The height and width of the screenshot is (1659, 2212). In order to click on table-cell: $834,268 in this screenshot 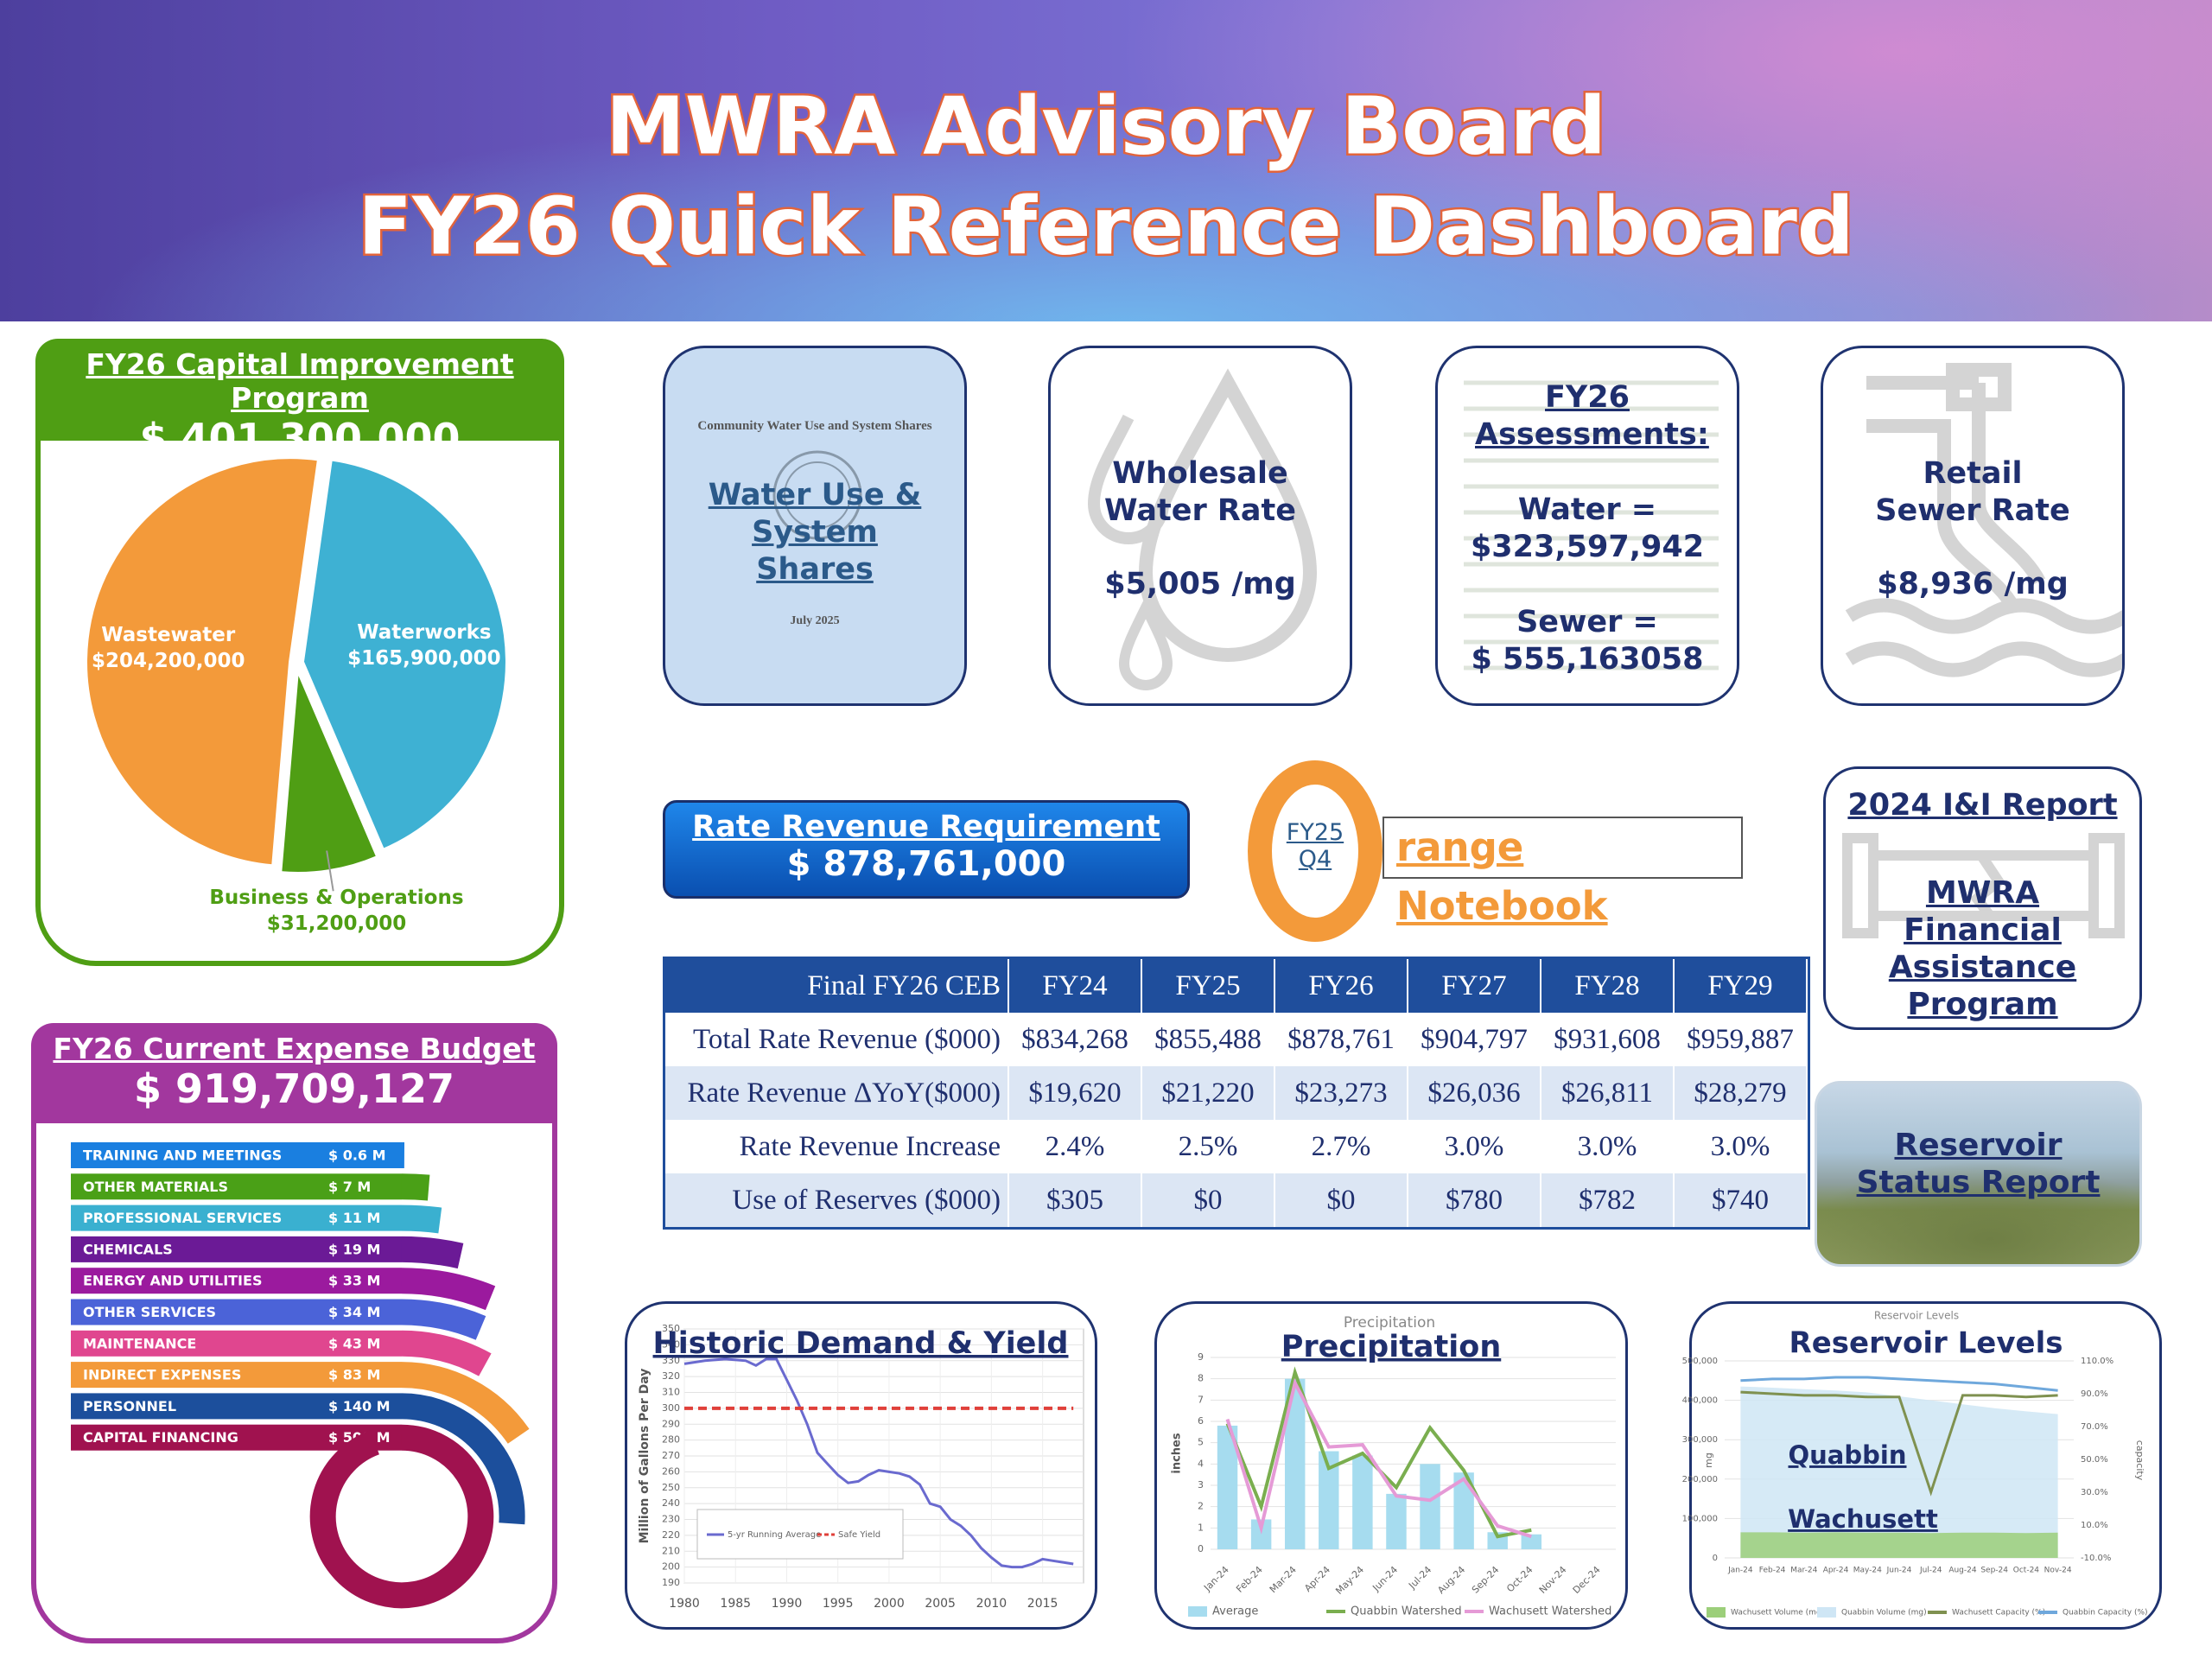, I will do `click(1075, 1039)`.